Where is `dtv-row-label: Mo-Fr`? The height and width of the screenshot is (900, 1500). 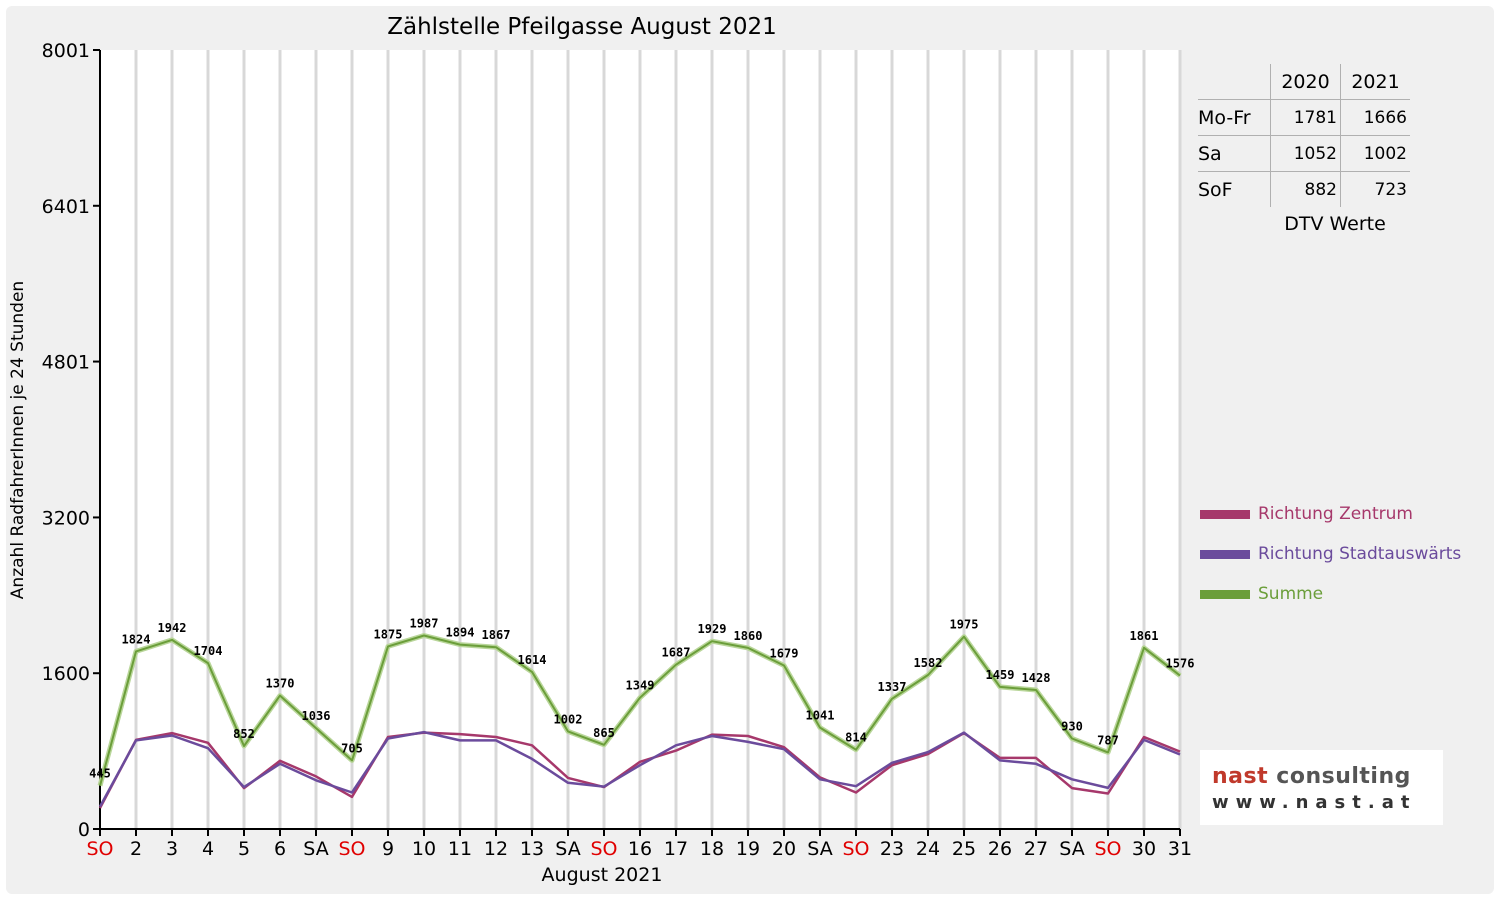 dtv-row-label: Mo-Fr is located at coordinates (1234, 117).